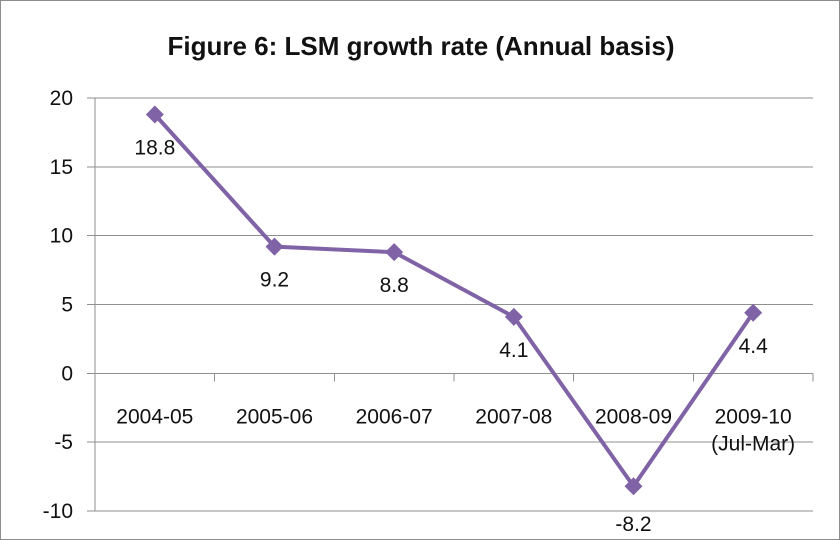 The height and width of the screenshot is (540, 840). I want to click on y-tick-label: 10, so click(61, 236).